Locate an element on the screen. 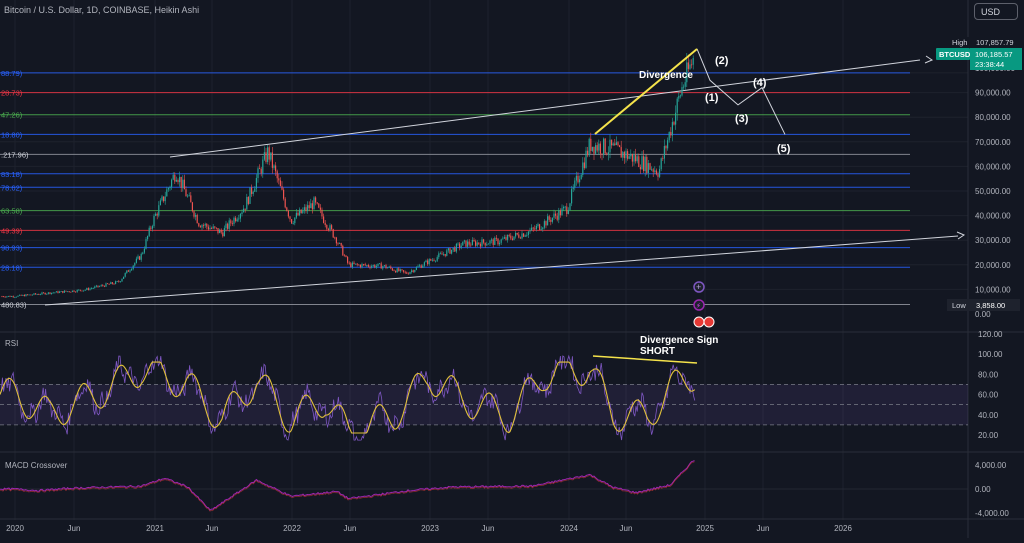 Image resolution: width=1024 pixels, height=543 pixels. upper-trendline is located at coordinates (545, 108).